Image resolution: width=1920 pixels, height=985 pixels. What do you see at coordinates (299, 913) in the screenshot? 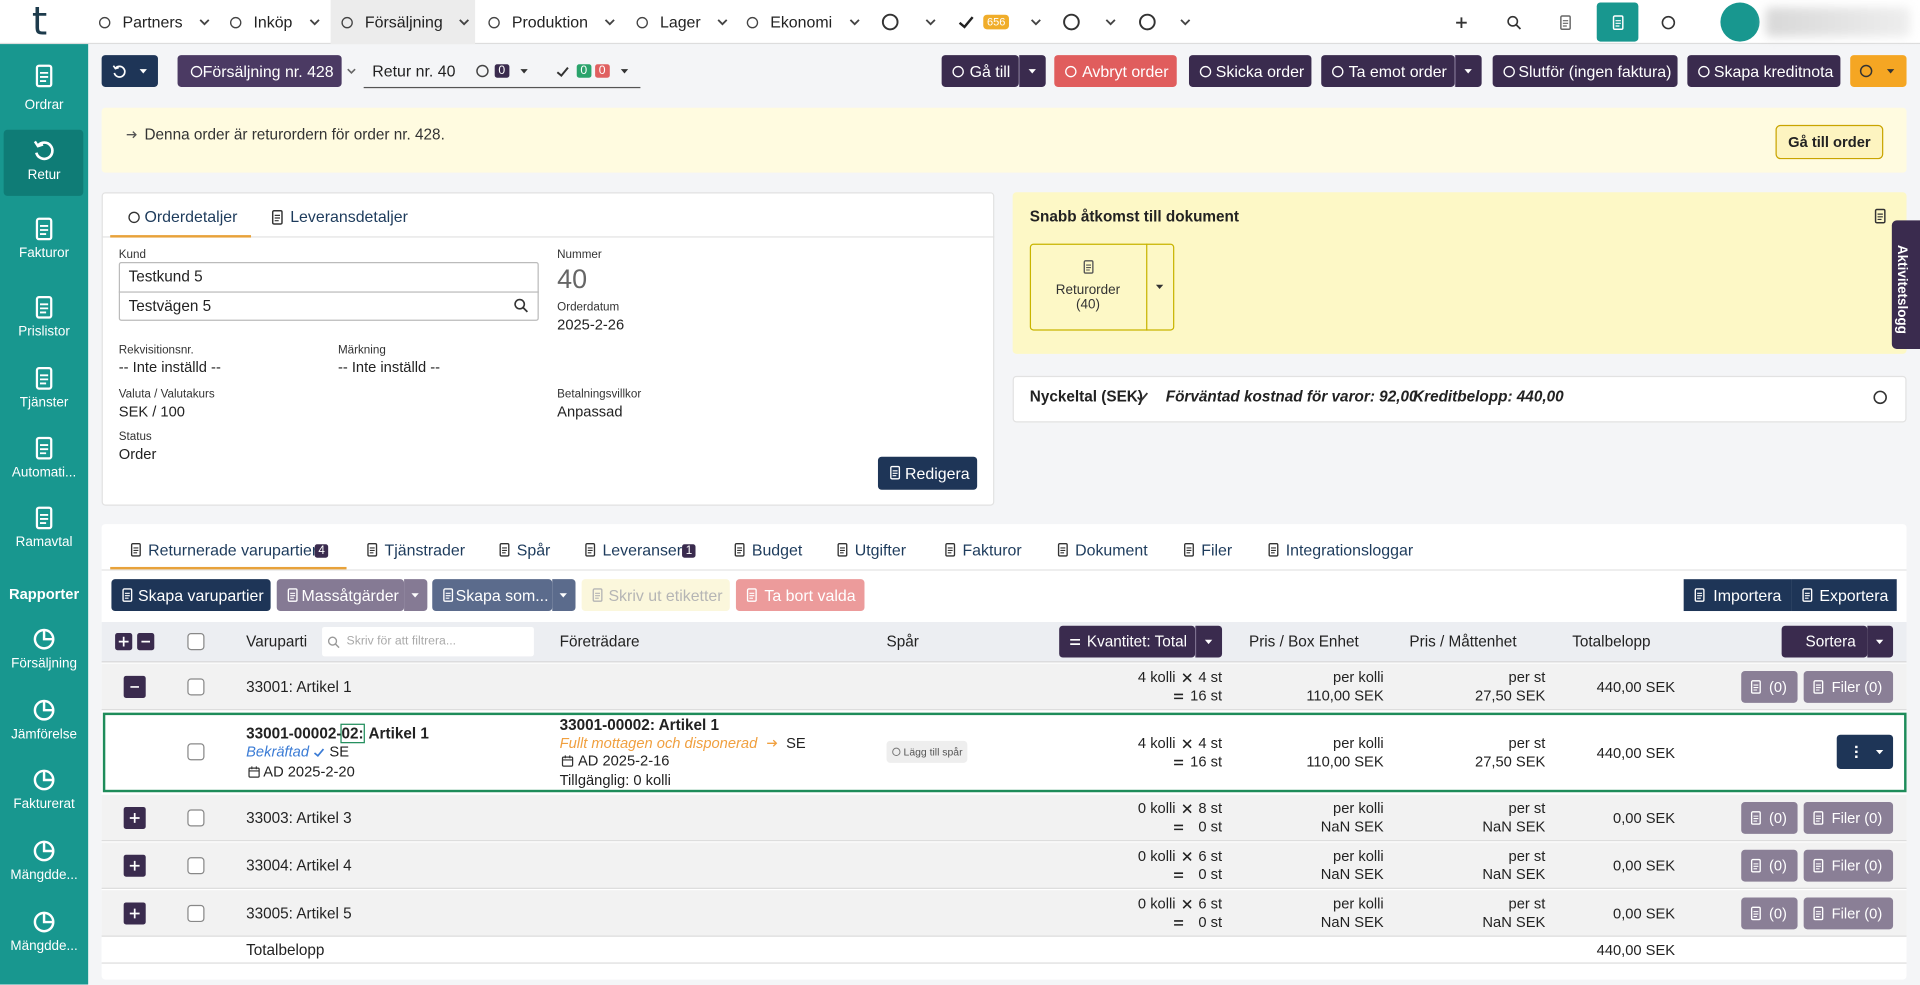
I see `lot: 33005: Artikel 5` at bounding box center [299, 913].